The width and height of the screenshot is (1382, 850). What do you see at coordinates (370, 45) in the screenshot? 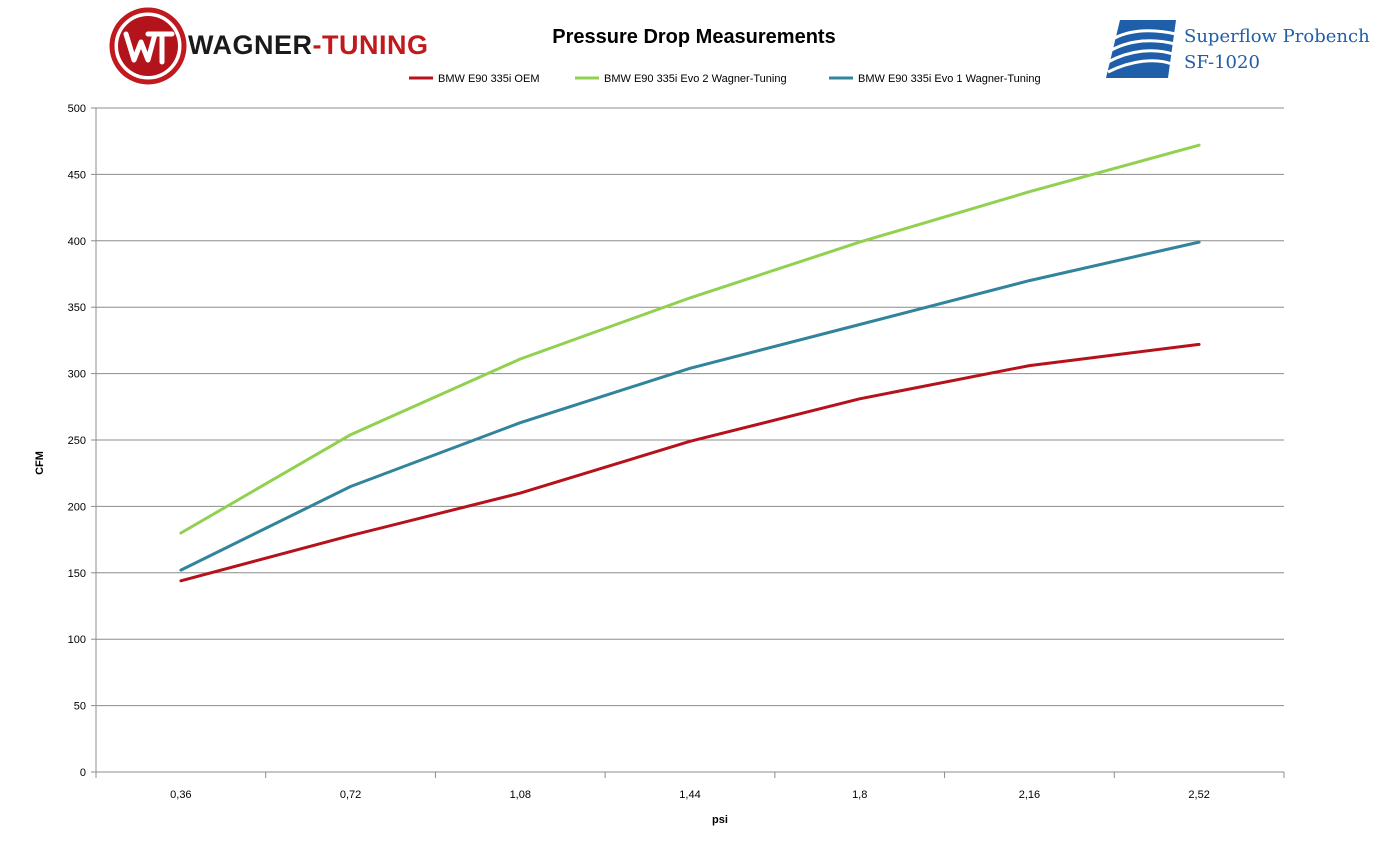
I see `wordmark-part-2: -TUNING` at bounding box center [370, 45].